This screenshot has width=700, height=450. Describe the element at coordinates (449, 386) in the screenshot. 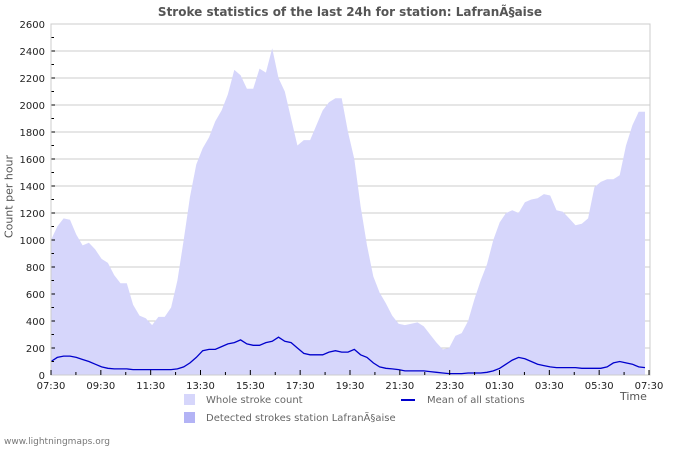

I see `svg-text: 23:30` at that location.